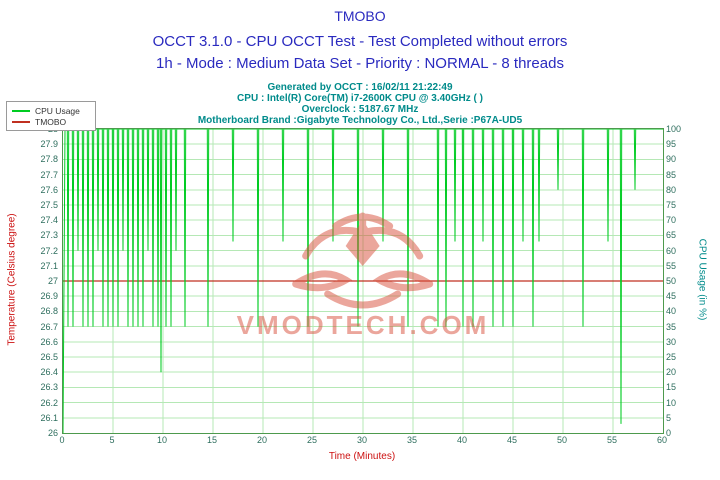 Image resolution: width=720 pixels, height=480 pixels. Describe the element at coordinates (671, 189) in the screenshot. I see `tick-label: 80` at that location.